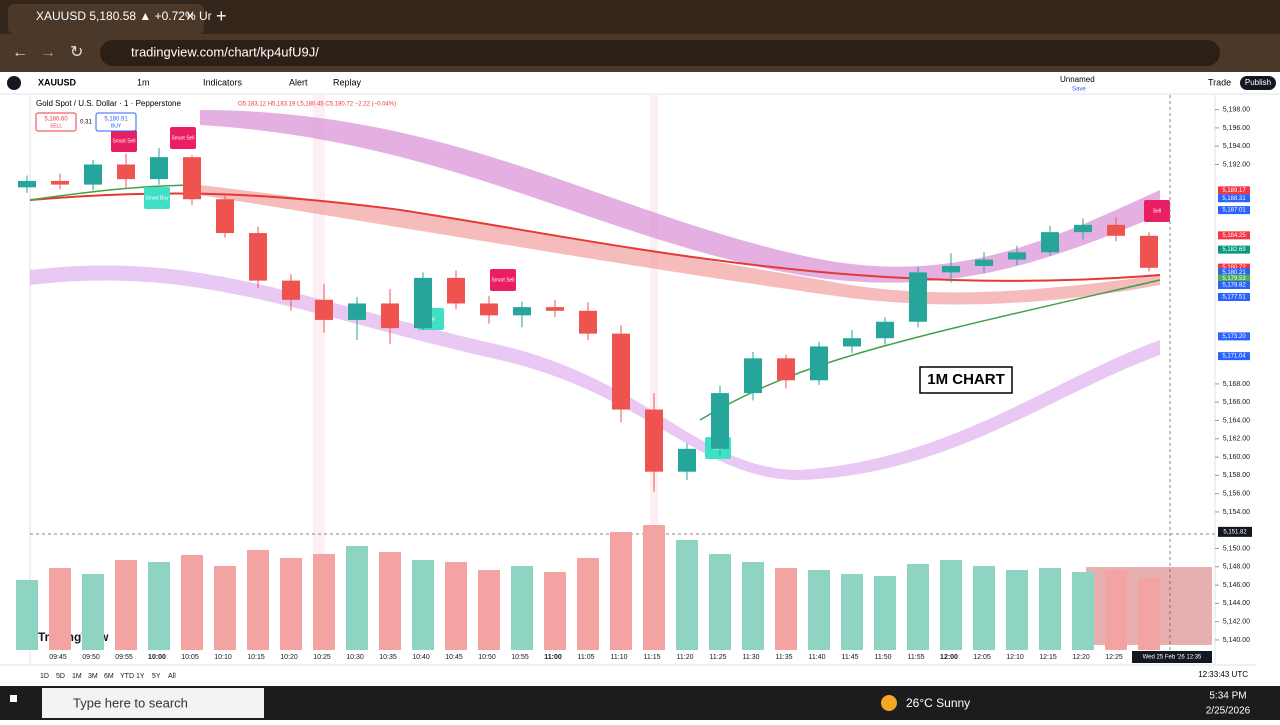 This screenshot has width=1280, height=725. What do you see at coordinates (355, 657) in the screenshot?
I see `x-tick-label: 10:30` at bounding box center [355, 657].